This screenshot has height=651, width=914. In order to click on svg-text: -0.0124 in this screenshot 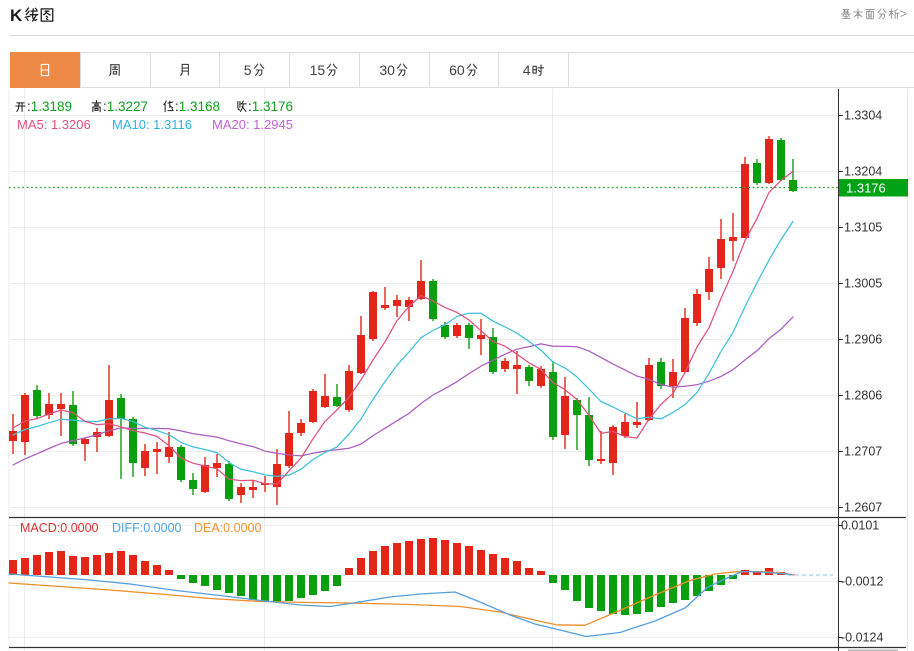, I will do `click(862, 638)`.